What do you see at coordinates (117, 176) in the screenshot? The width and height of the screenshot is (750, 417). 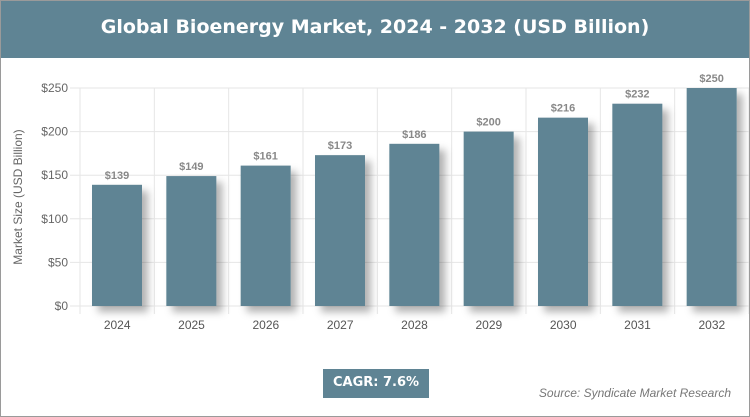 I see `data-label: $139` at bounding box center [117, 176].